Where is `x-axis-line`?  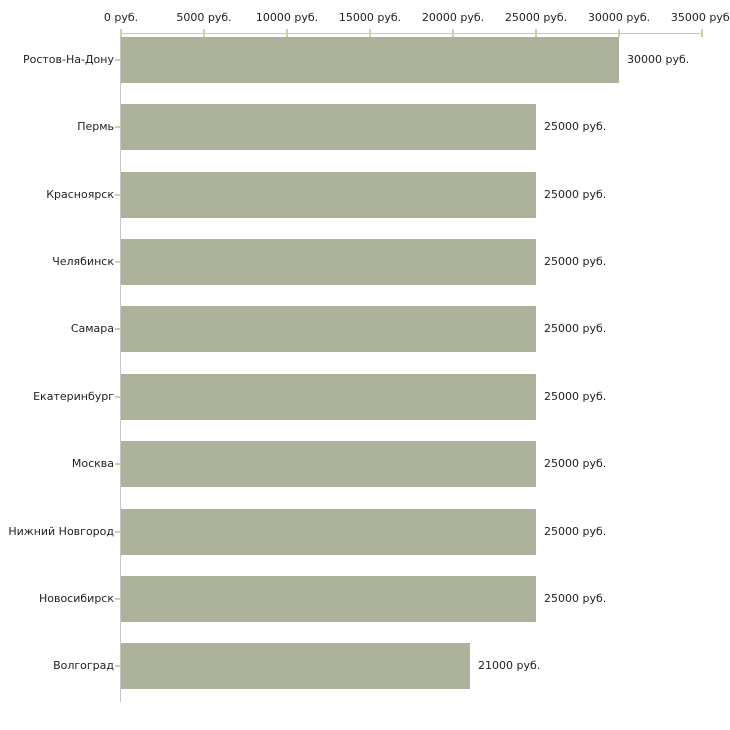
x-axis-line is located at coordinates (412, 33).